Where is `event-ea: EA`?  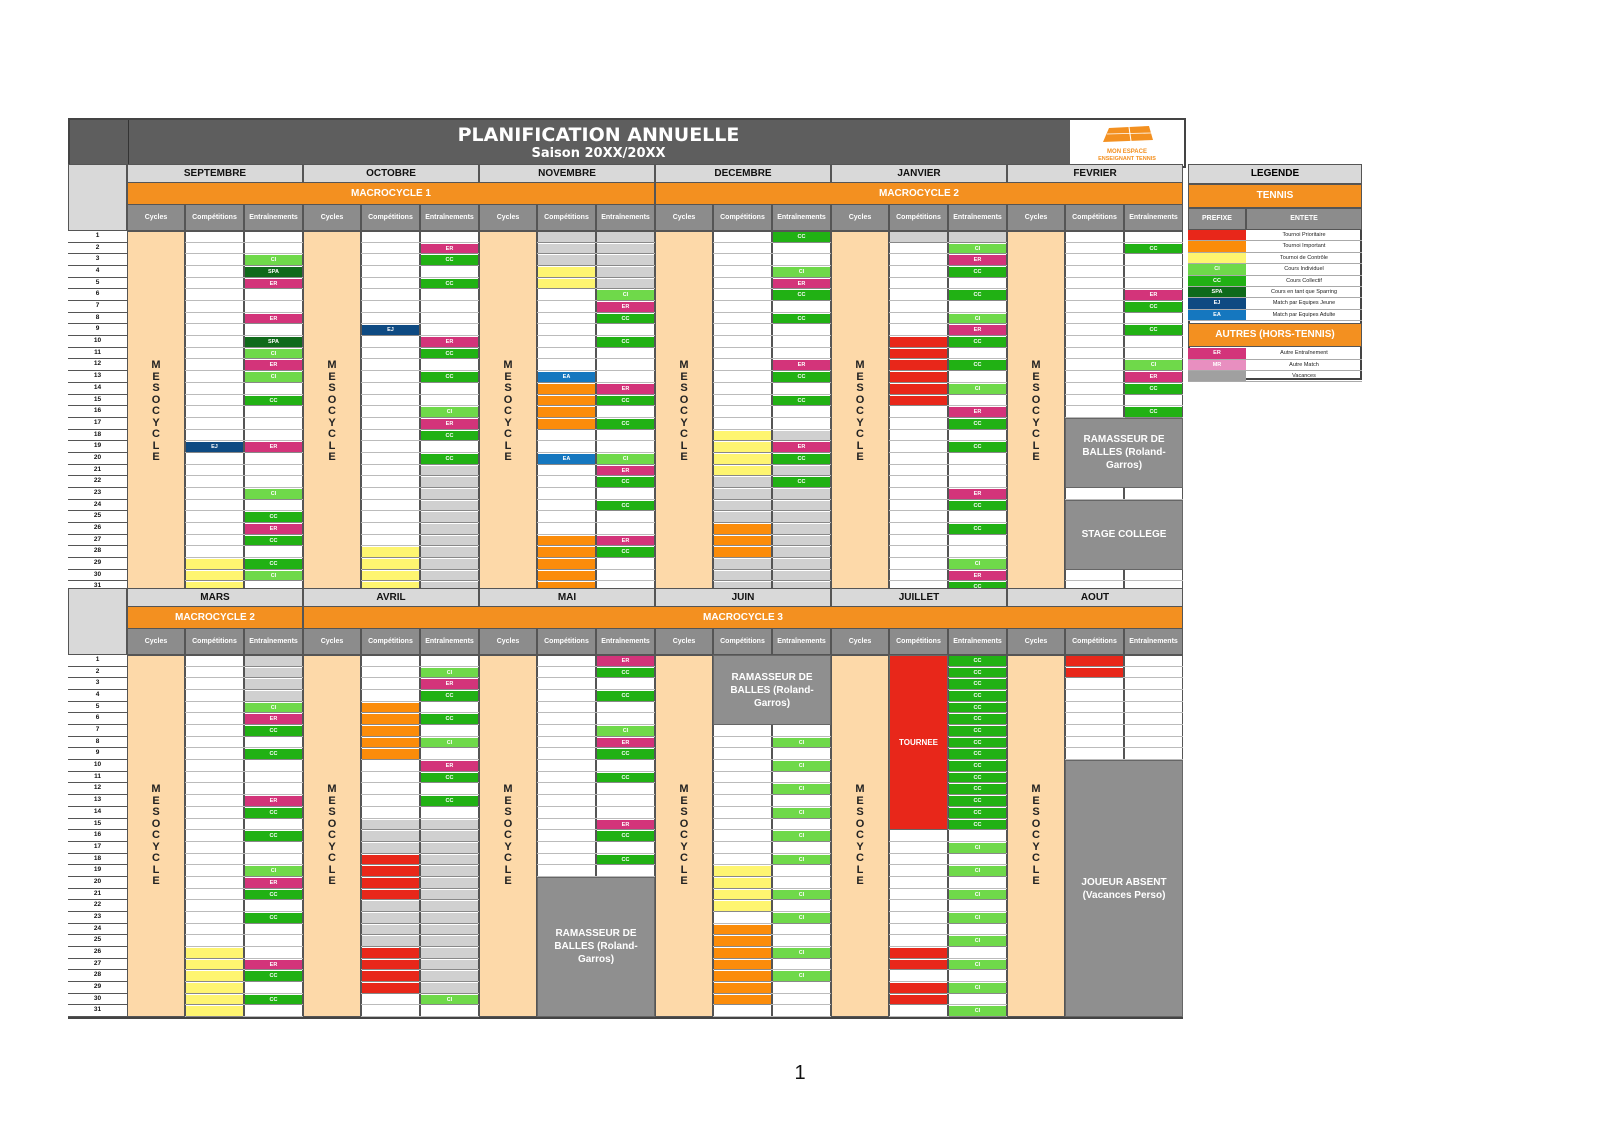 event-ea: EA is located at coordinates (566, 459).